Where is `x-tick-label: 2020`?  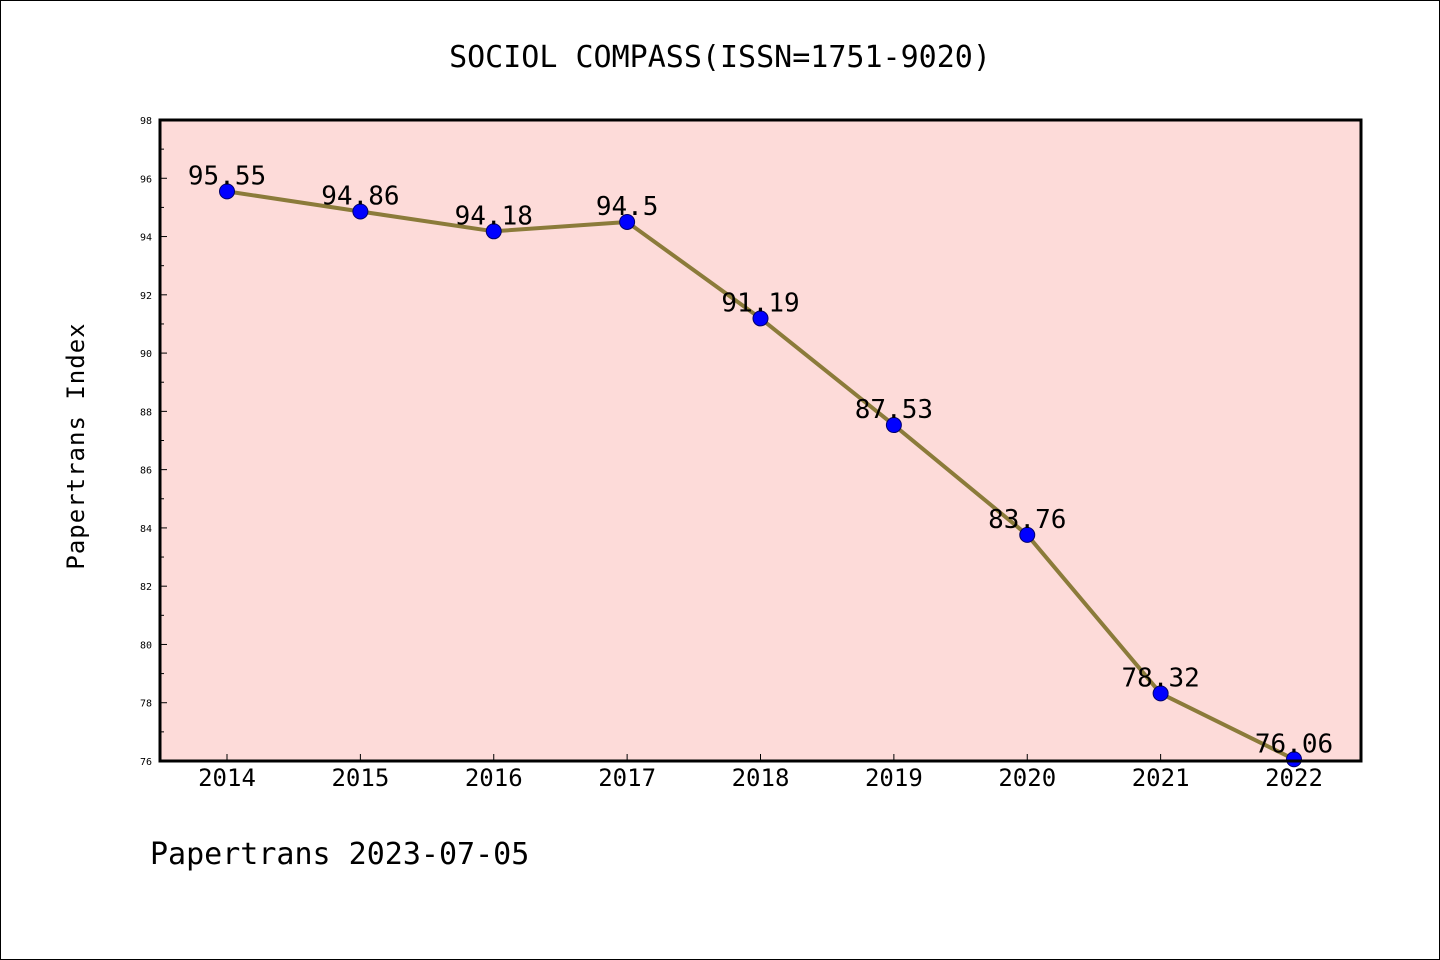
x-tick-label: 2020 is located at coordinates (1027, 778).